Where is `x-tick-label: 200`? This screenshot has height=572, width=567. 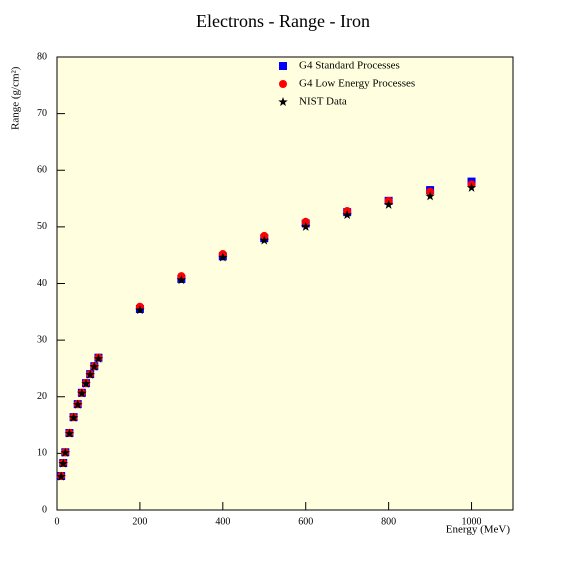
x-tick-label: 200 is located at coordinates (139, 521).